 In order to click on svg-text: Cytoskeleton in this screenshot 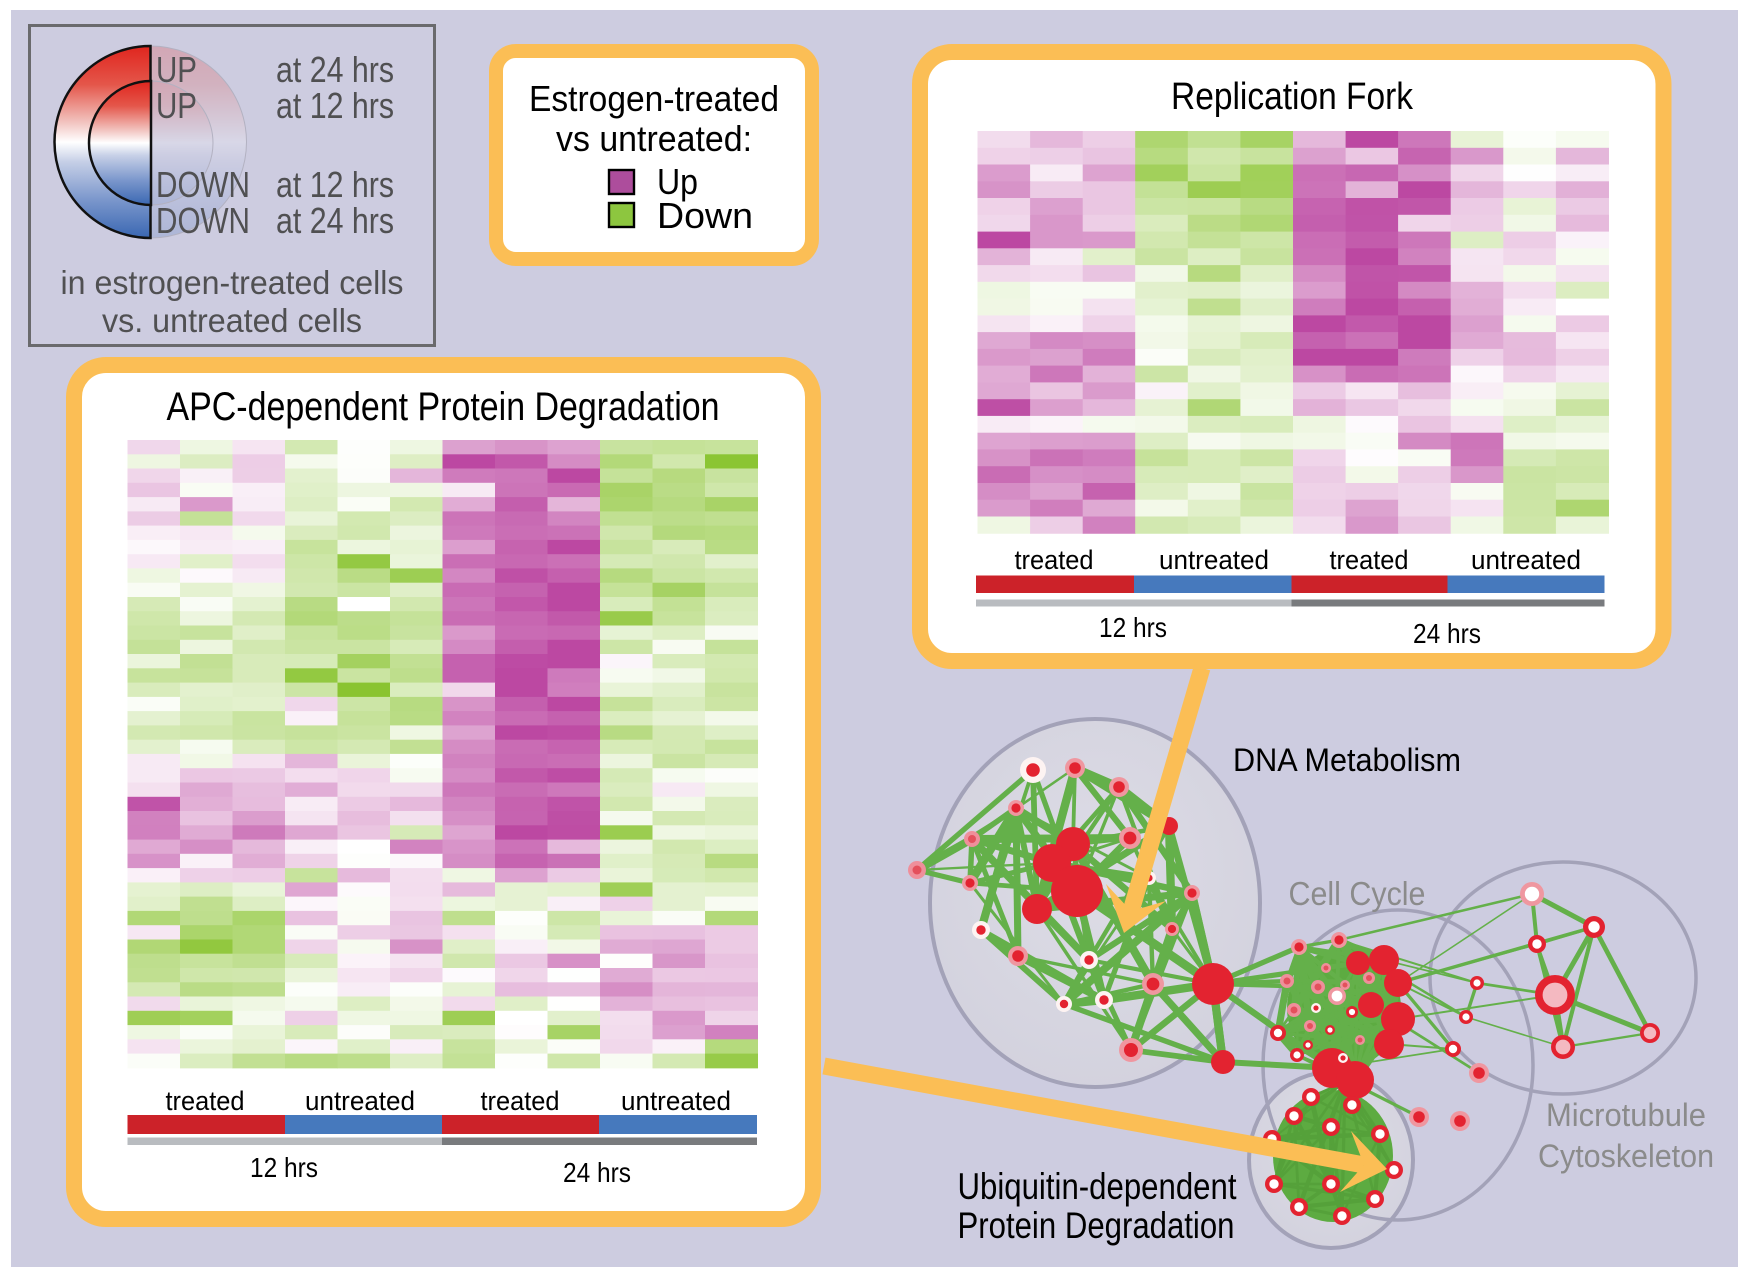, I will do `click(1626, 1156)`.